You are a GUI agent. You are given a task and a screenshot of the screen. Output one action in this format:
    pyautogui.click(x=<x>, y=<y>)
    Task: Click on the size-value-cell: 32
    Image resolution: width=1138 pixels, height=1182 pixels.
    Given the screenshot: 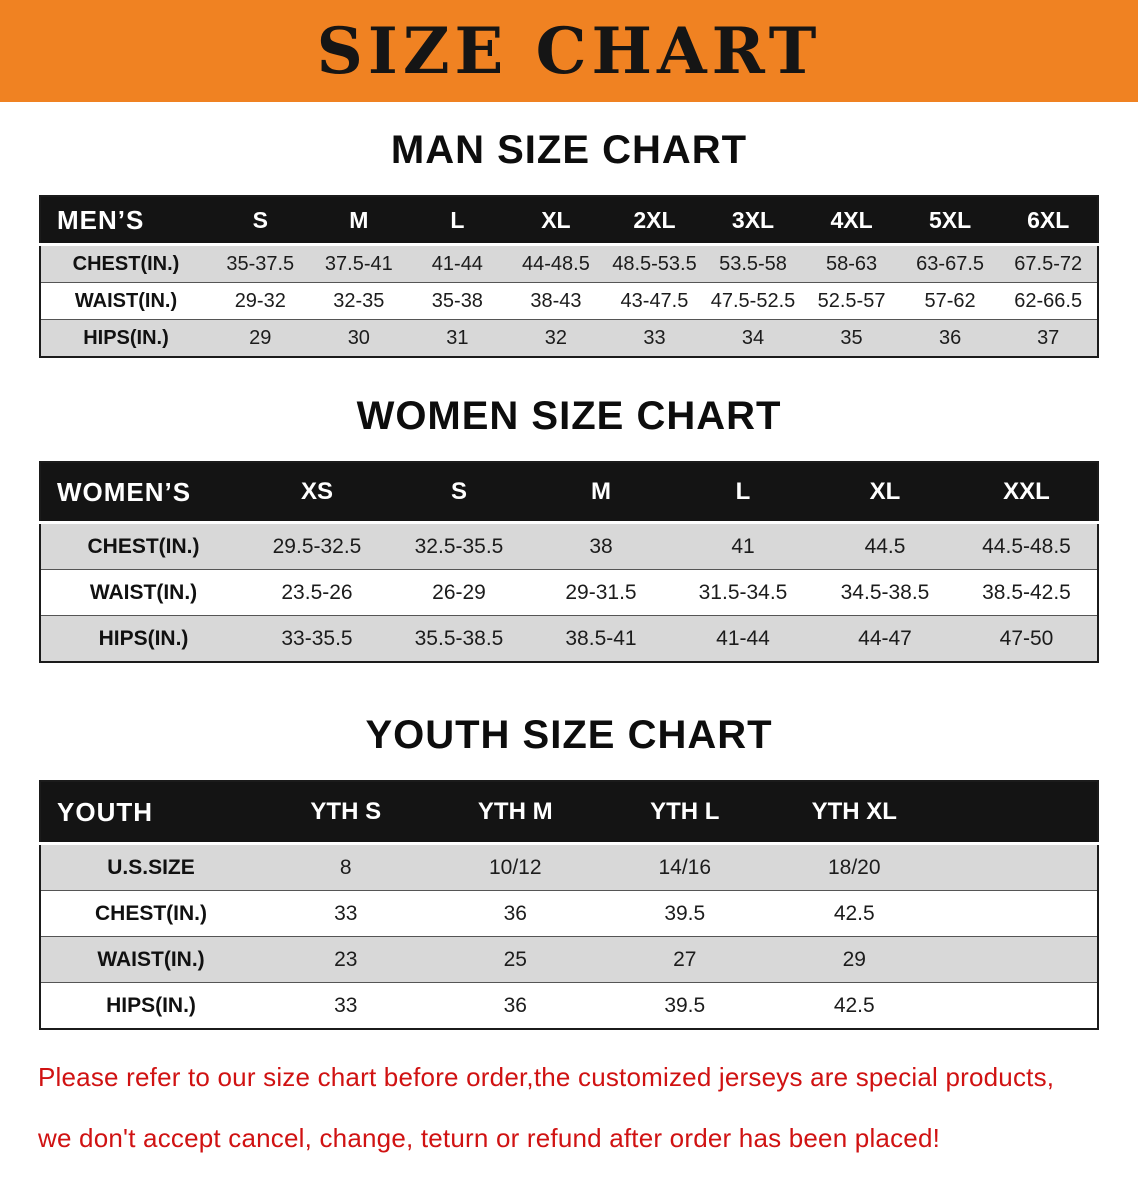 What is the action you would take?
    pyautogui.click(x=556, y=337)
    